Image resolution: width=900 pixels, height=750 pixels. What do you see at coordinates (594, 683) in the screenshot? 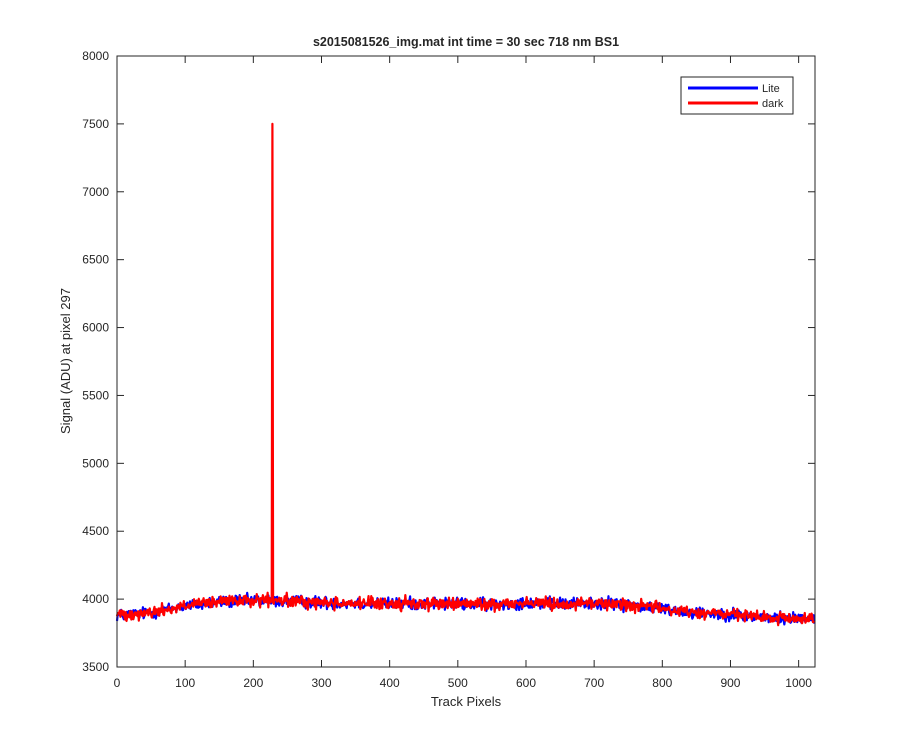
I see `x-tick-label: 700` at bounding box center [594, 683].